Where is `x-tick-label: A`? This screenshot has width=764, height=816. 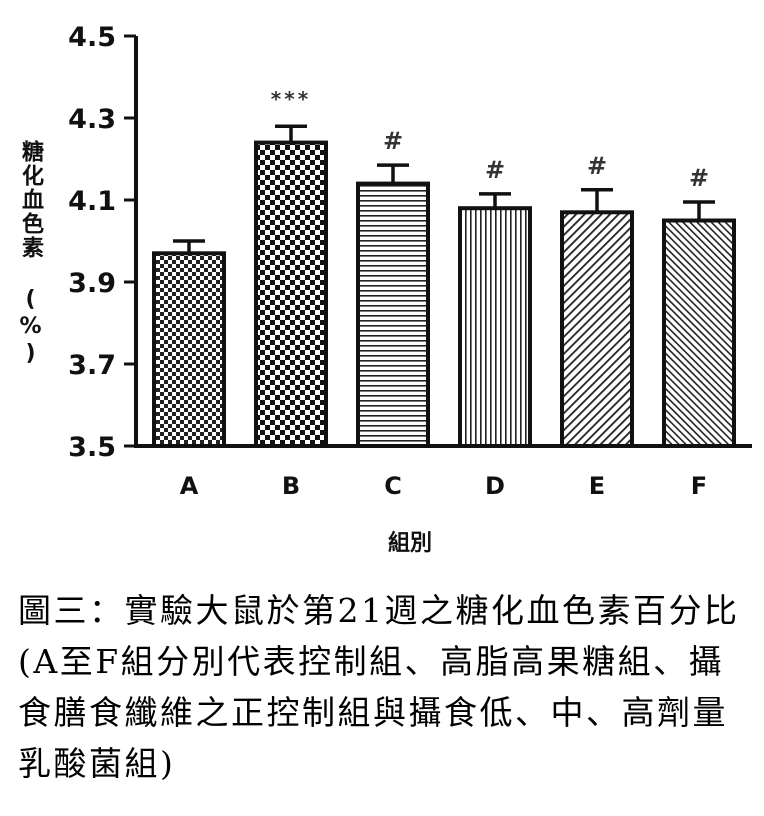
x-tick-label: A is located at coordinates (189, 486).